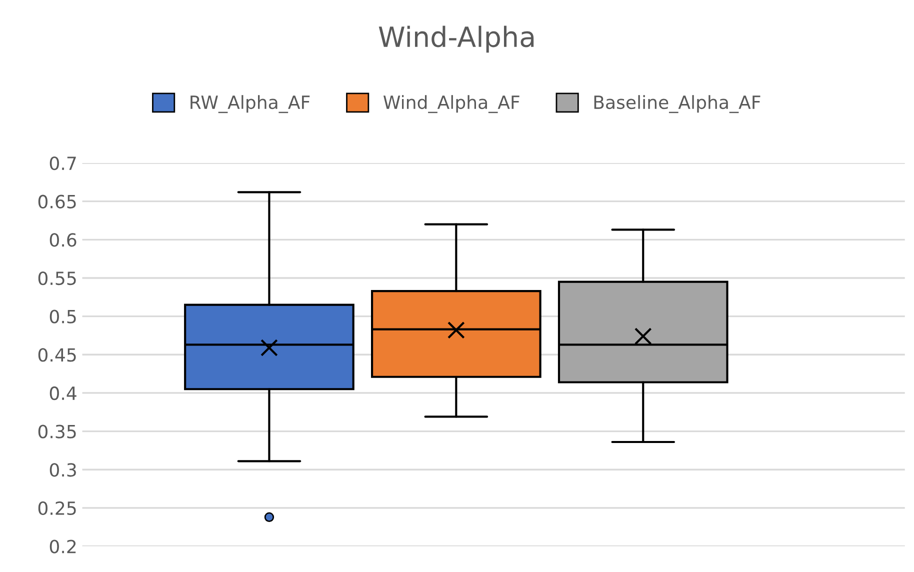  Describe the element at coordinates (57, 201) in the screenshot. I see `y-tick-label: 0.65` at that location.